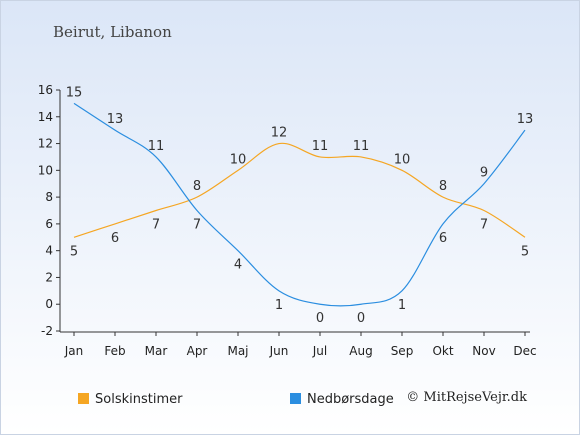 This screenshot has width=580, height=435. Describe the element at coordinates (45, 90) in the screenshot. I see `y-tick-label: 16` at that location.